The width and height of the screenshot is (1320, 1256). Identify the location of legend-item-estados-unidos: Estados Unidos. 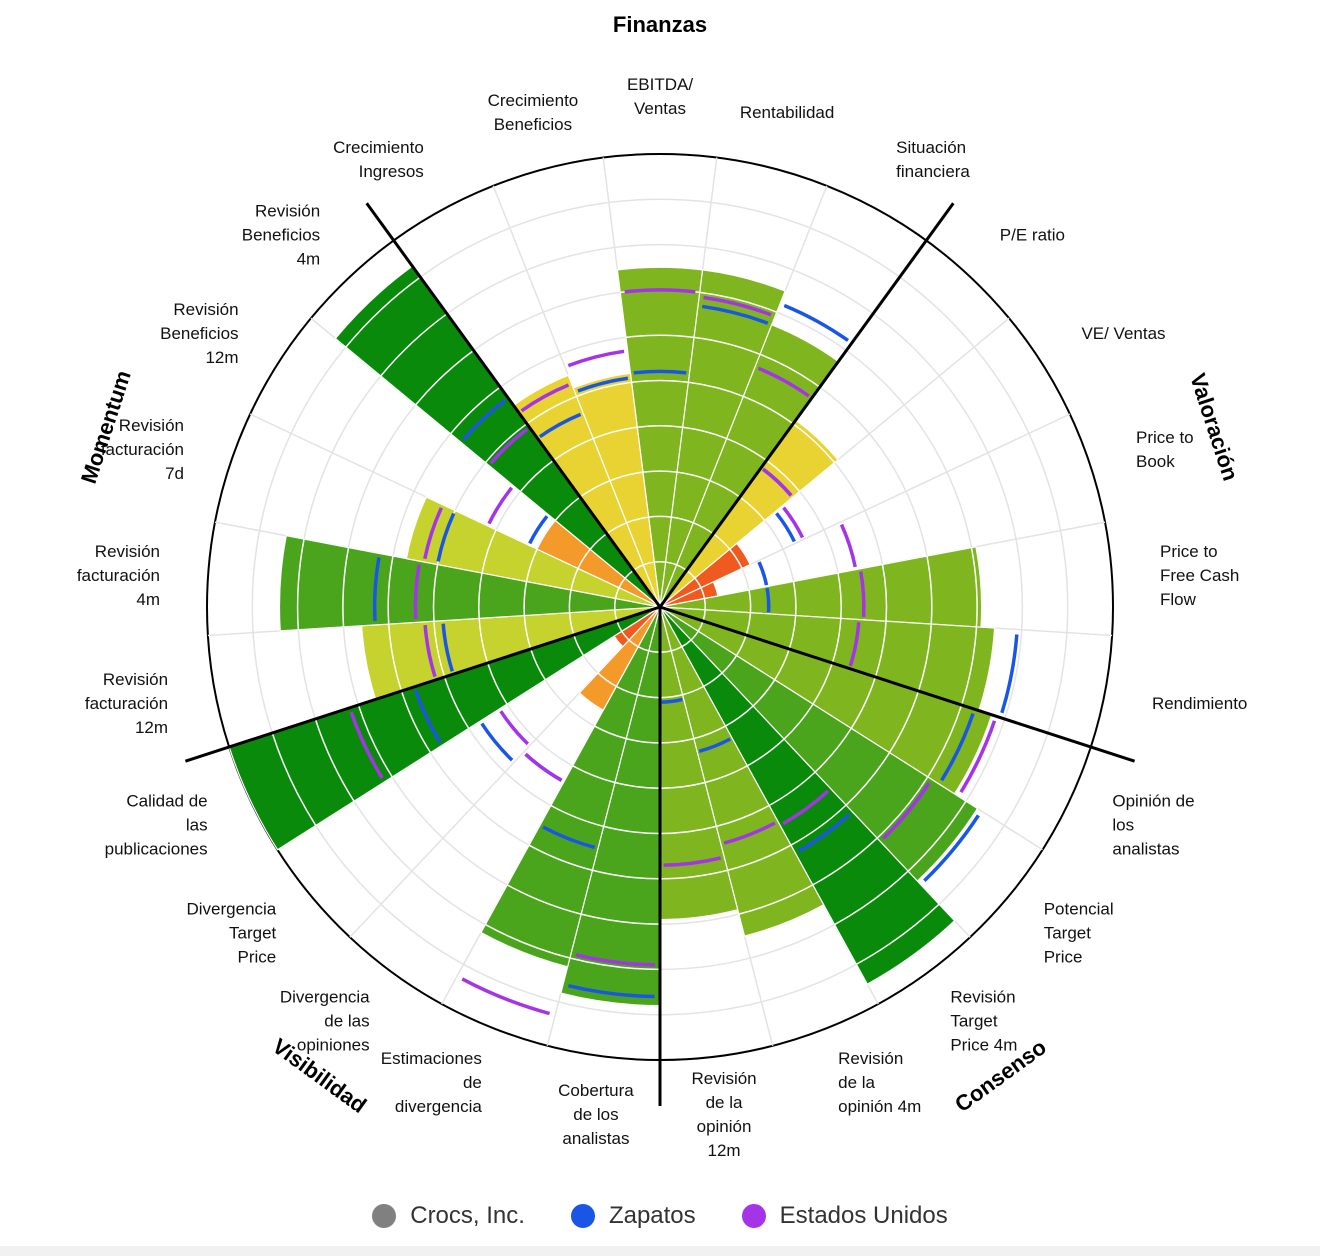
(844, 1216).